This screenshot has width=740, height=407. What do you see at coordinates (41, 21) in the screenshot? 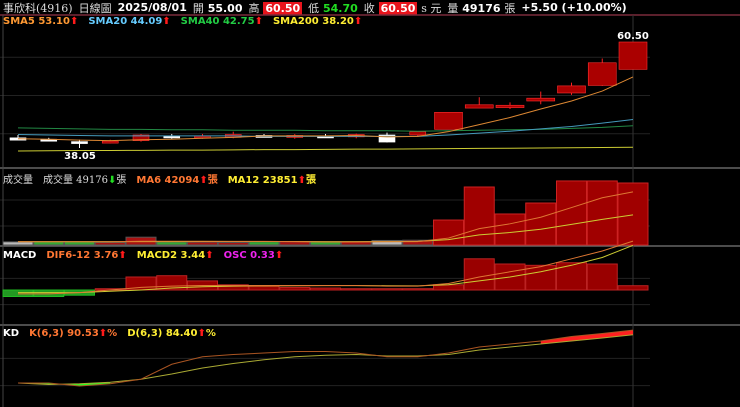
I see `sma5-legend: SMA5 53.10⬆` at bounding box center [41, 21].